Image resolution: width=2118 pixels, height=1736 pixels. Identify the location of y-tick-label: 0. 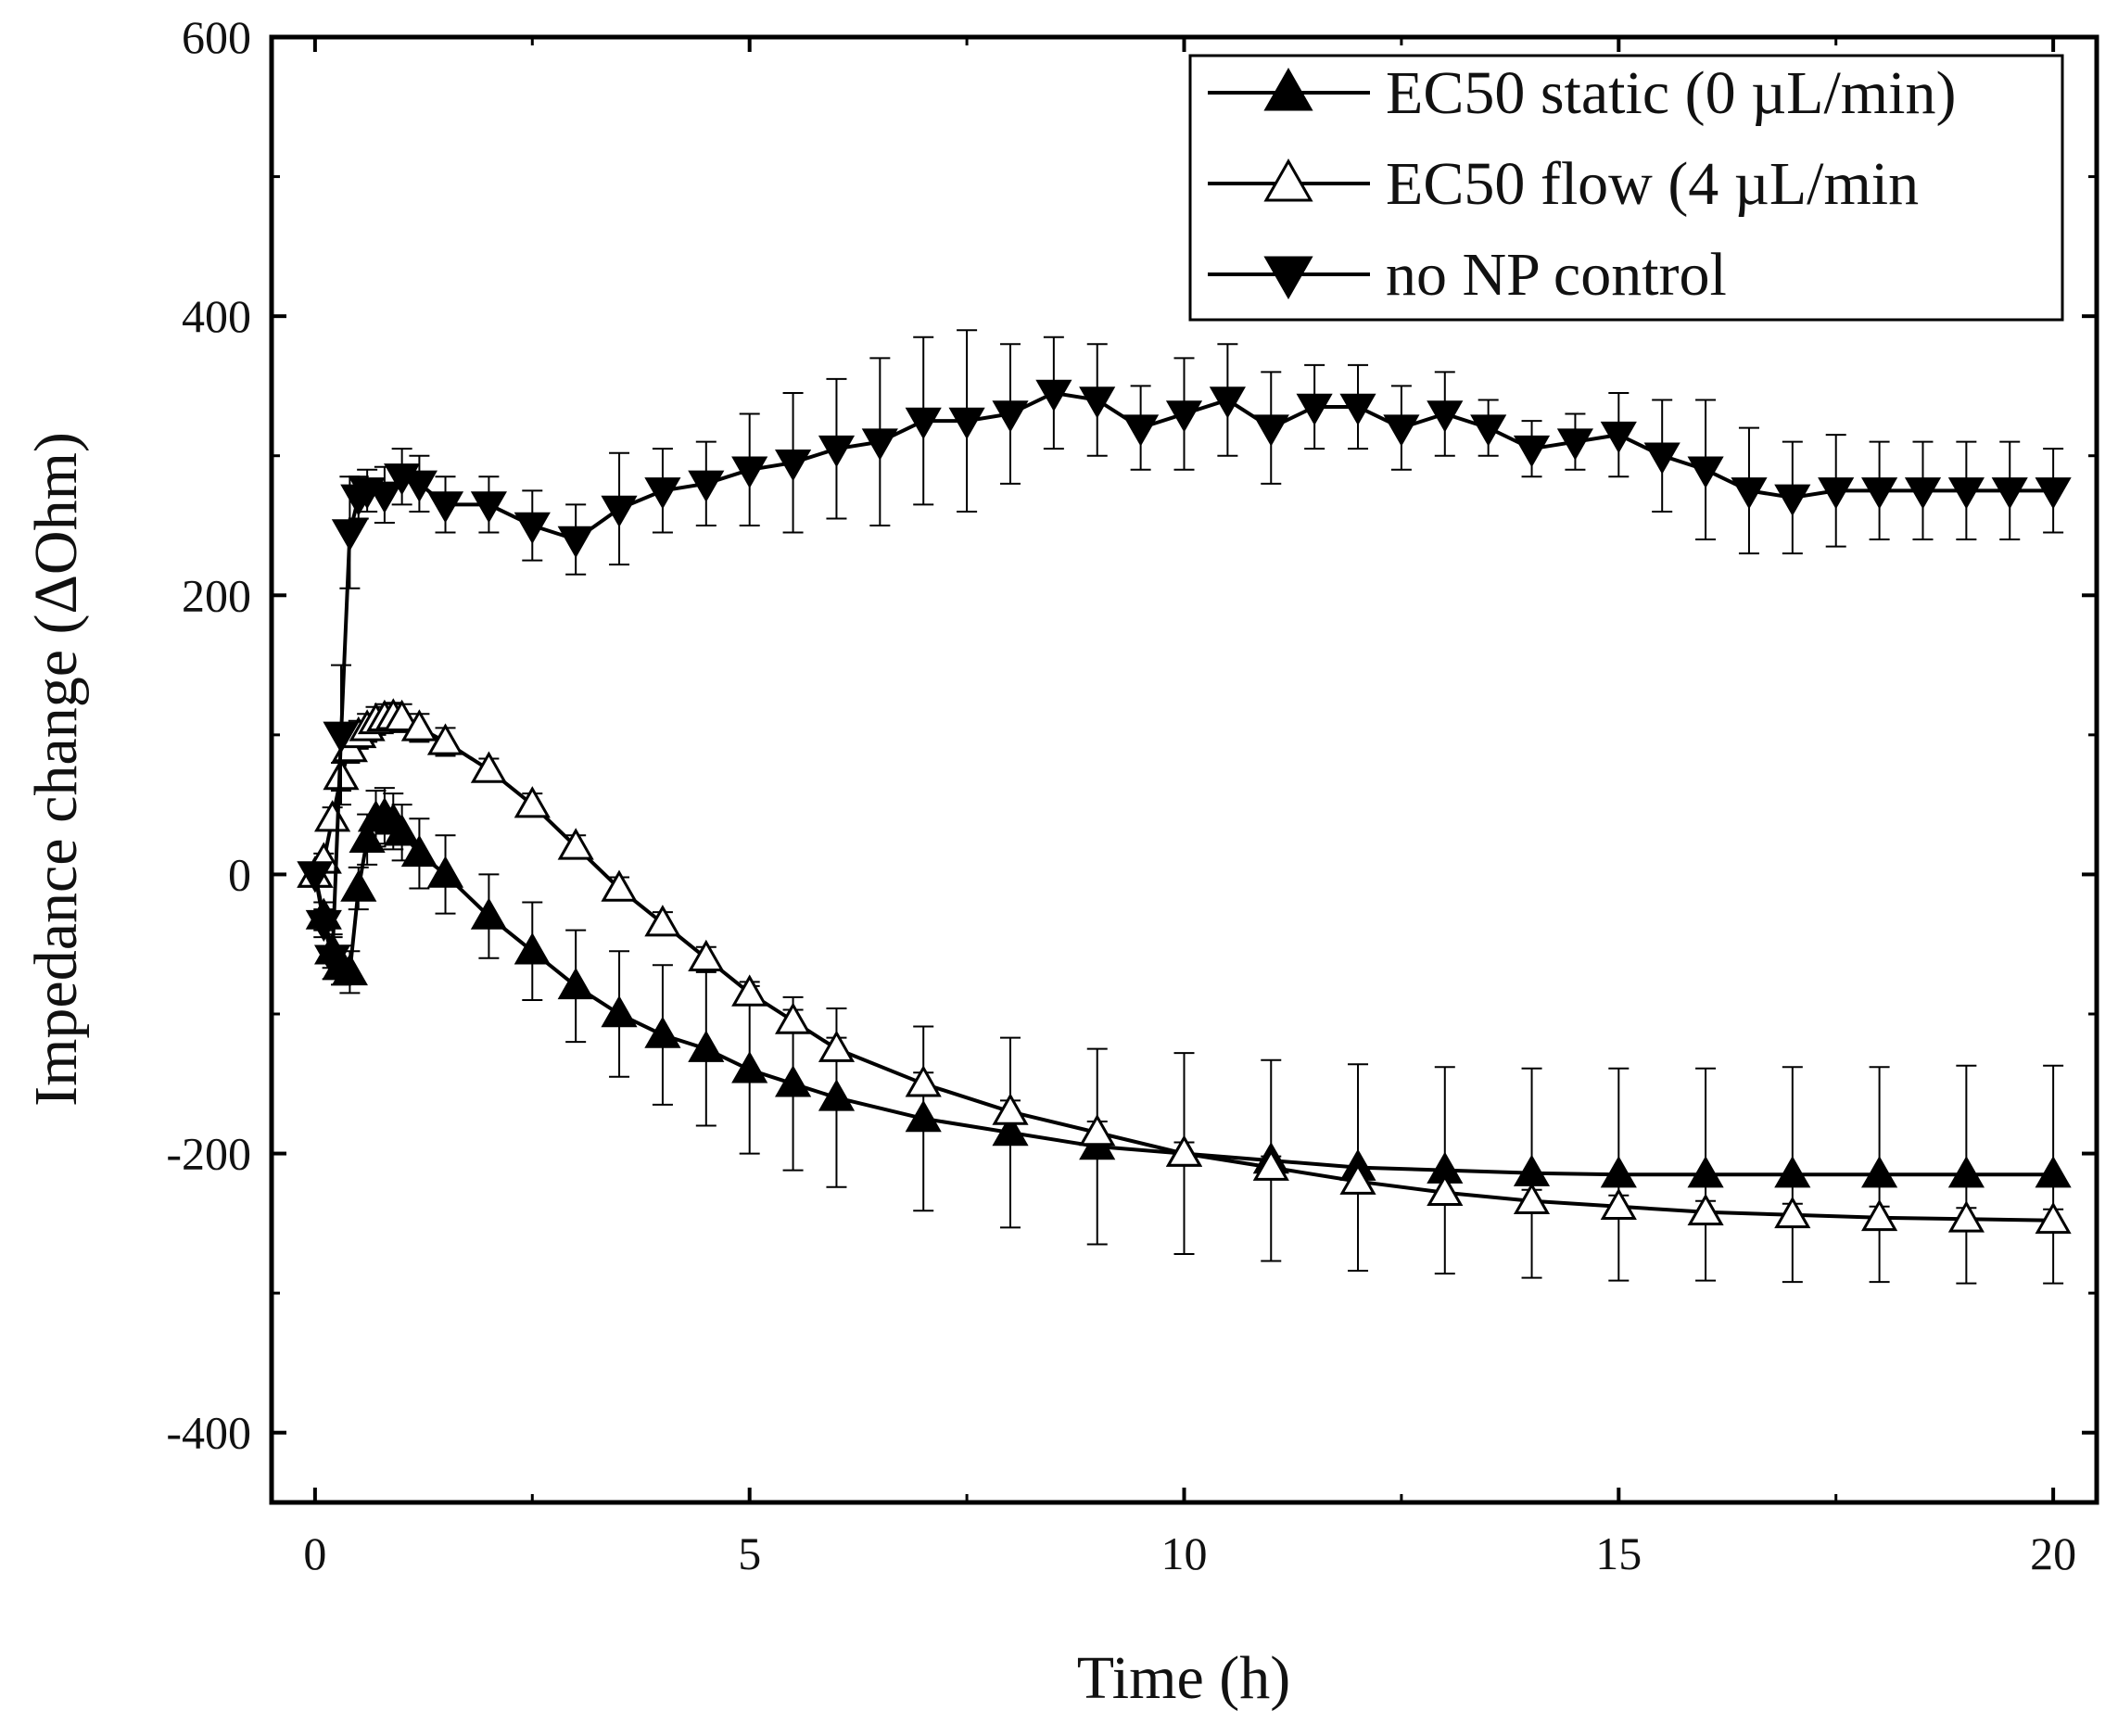
(239, 874).